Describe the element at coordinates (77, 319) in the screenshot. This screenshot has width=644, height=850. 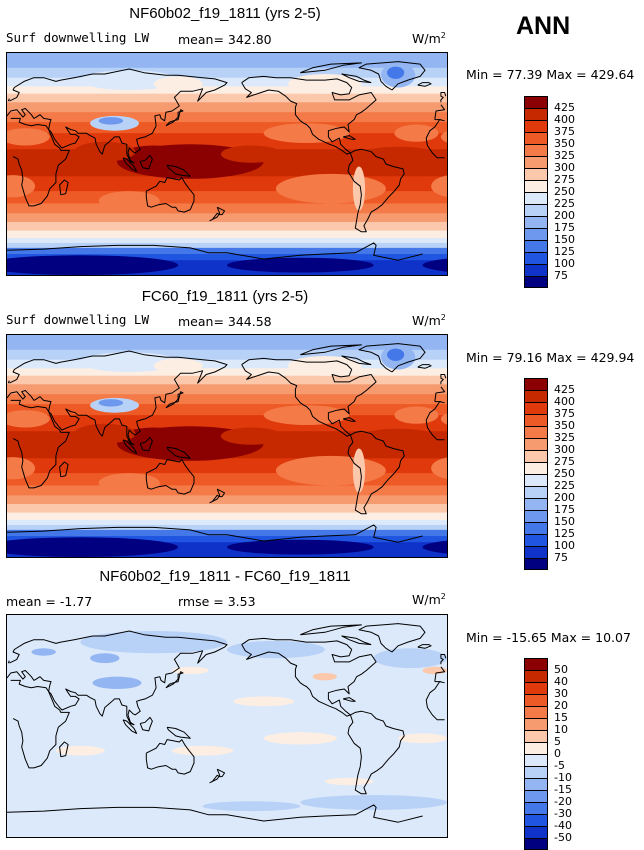
I see `panel2-field-label: Surf downwelling LW` at that location.